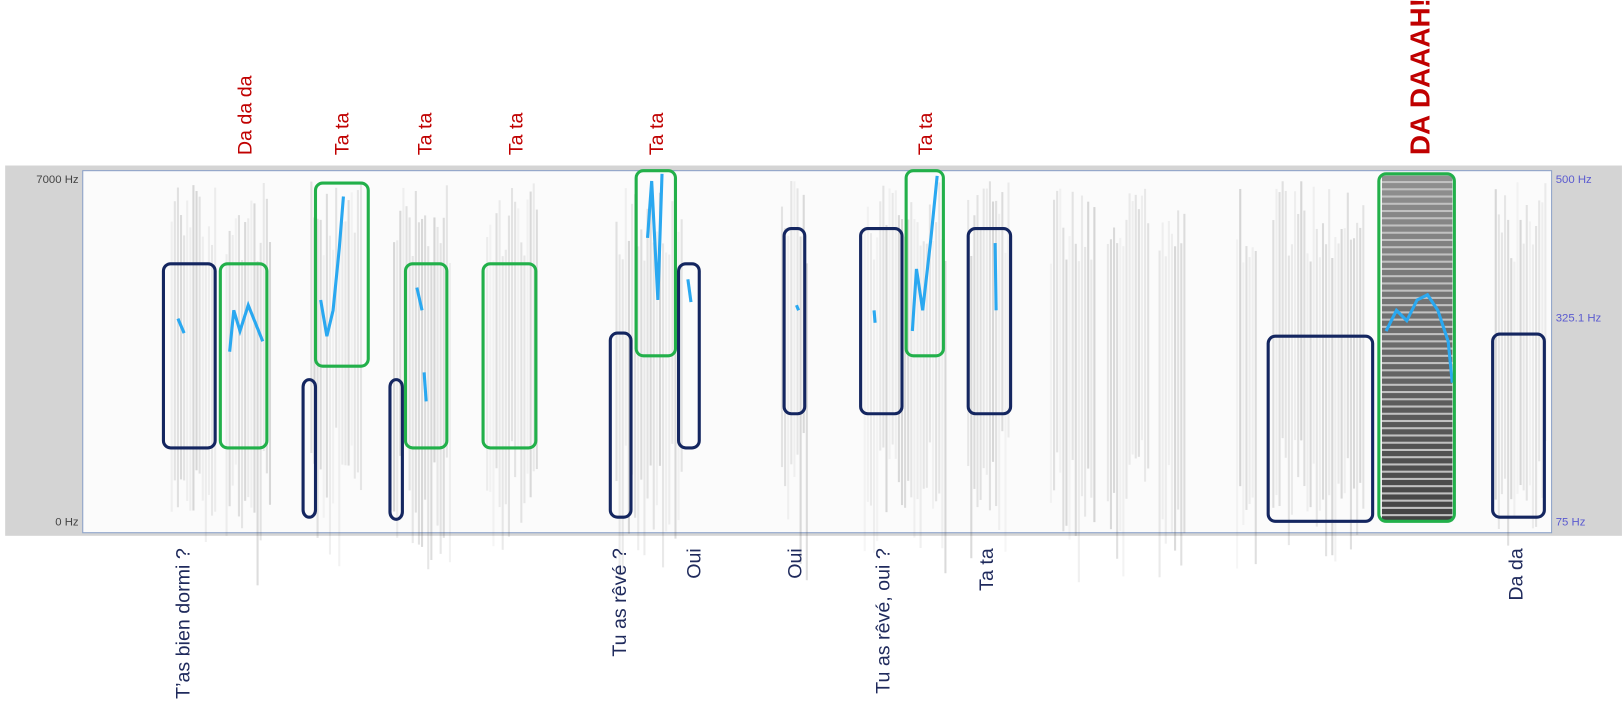 This screenshot has height=726, width=1622. What do you see at coordinates (620, 602) in the screenshot?
I see `utterance-label: Tu as rêvé ?` at bounding box center [620, 602].